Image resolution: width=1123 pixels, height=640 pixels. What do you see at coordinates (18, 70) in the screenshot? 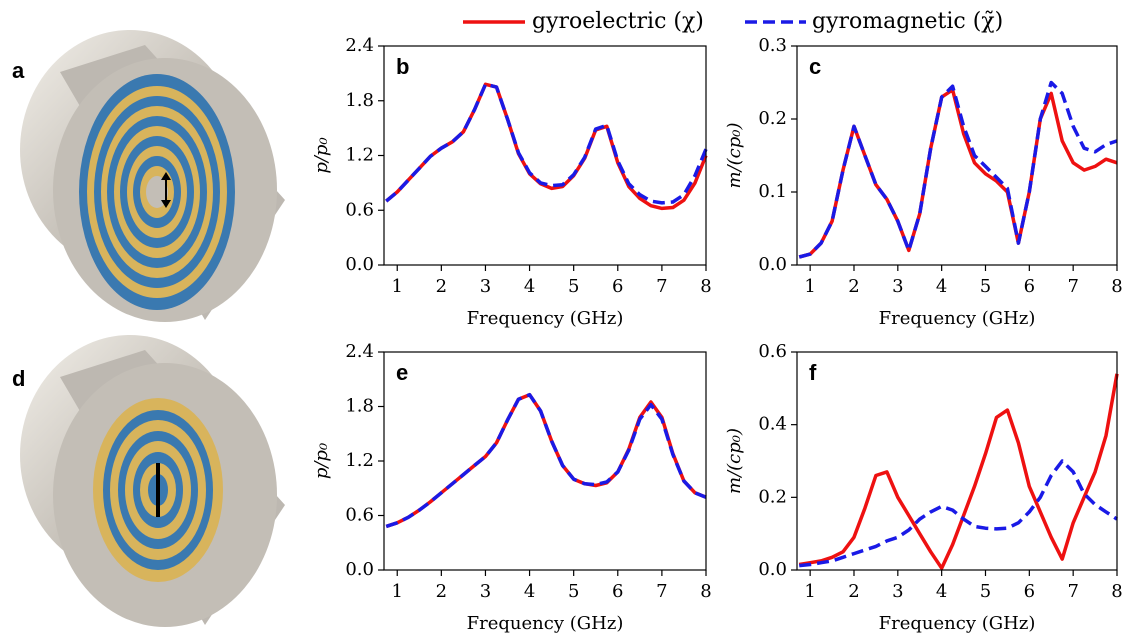
I see `panel-letter: a` at bounding box center [18, 70].